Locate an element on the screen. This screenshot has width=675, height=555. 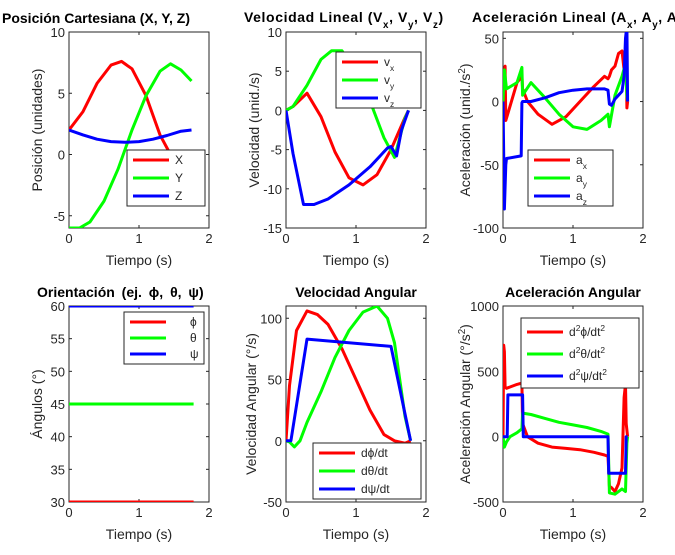
chart-title: Orientación (ej. ϕ, θ, ψ) is located at coordinates (120, 292).